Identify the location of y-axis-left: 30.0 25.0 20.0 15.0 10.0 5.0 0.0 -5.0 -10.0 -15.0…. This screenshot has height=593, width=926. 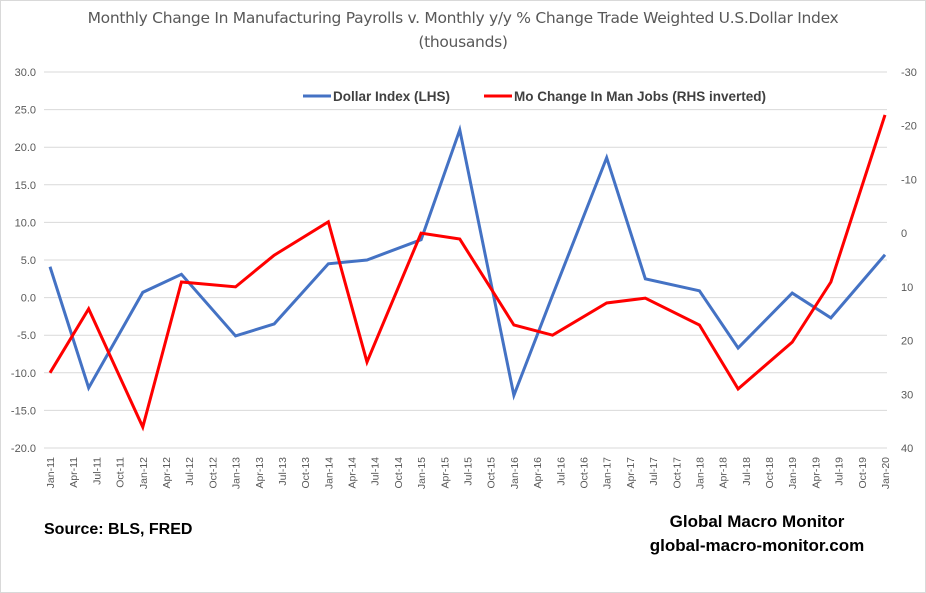
(23, 261).